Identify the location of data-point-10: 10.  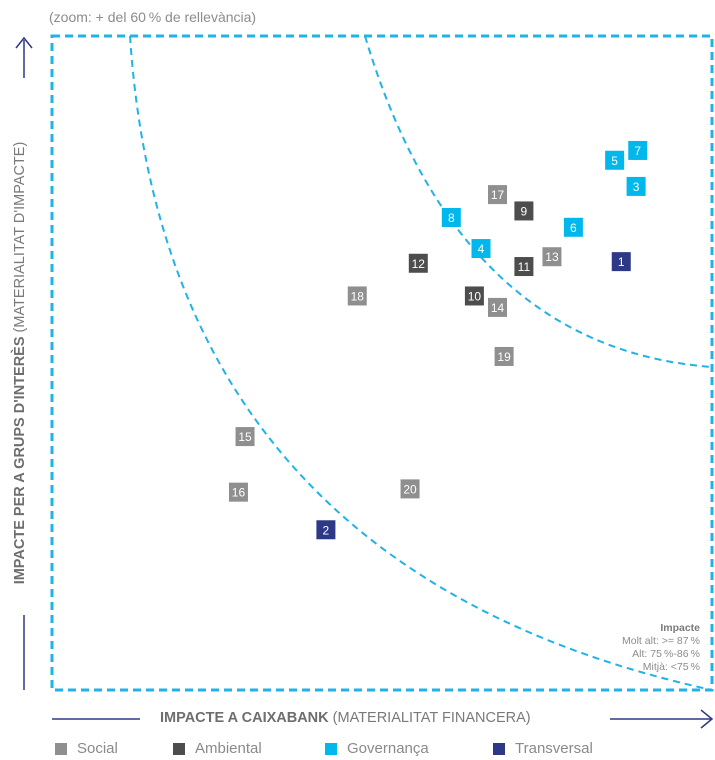
(474, 296).